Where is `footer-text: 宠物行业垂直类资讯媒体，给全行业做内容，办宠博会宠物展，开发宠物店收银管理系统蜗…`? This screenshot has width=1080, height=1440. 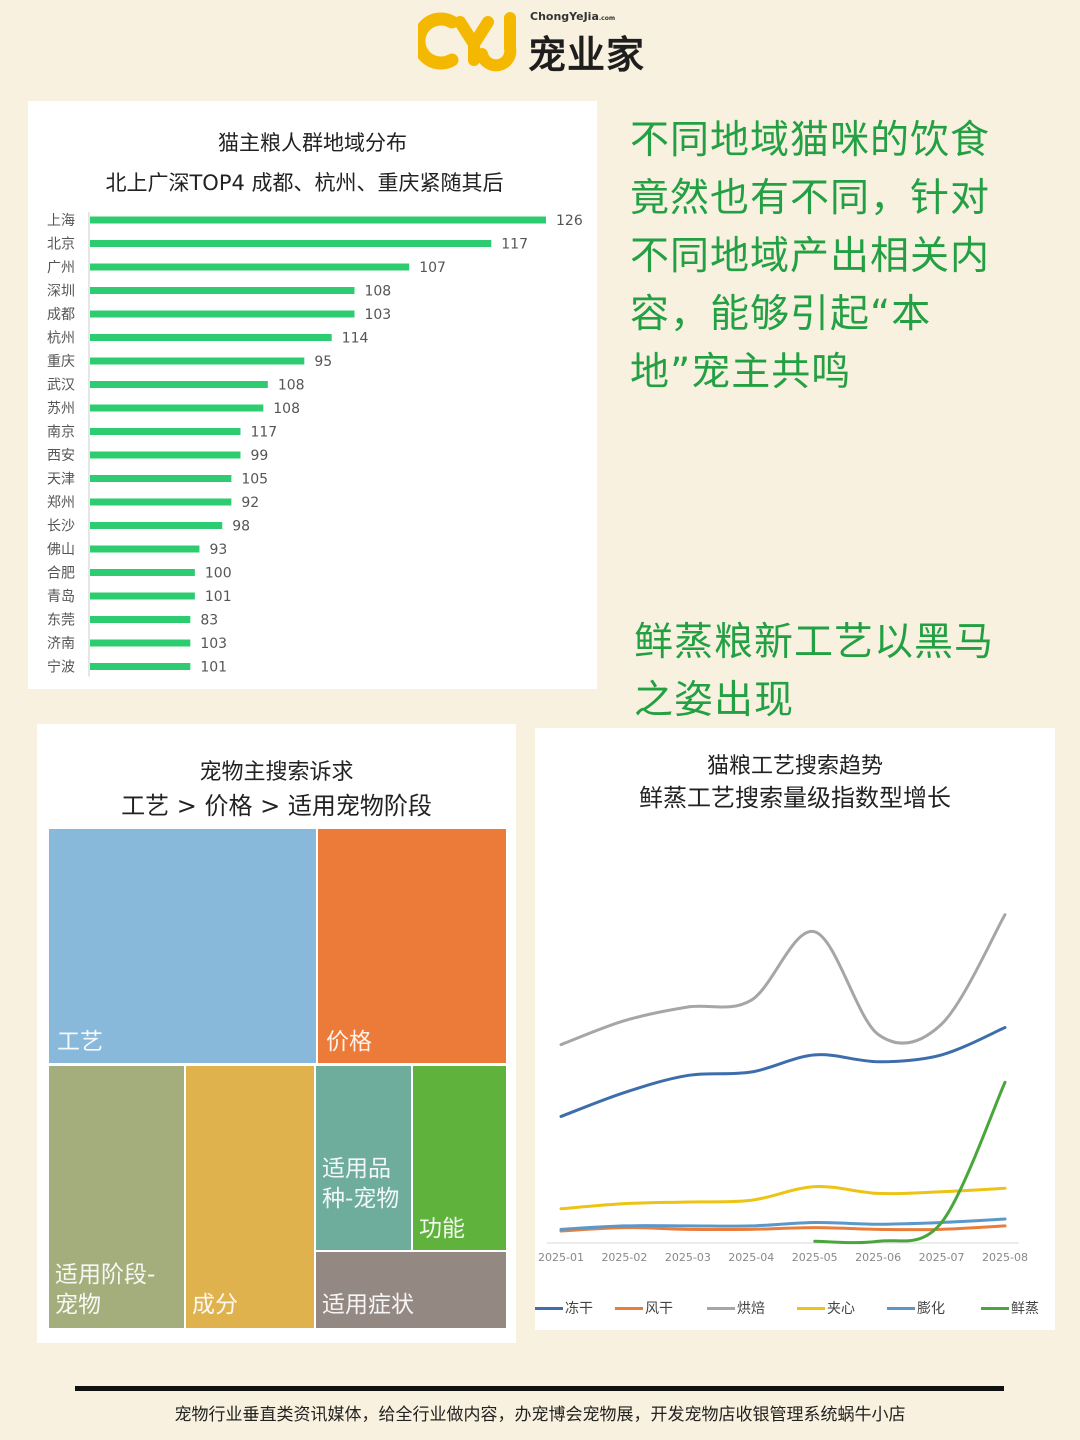
footer-text: 宠物行业垂直类资讯媒体，给全行业做内容，办宠博会宠物展，开发宠物店收银管理系统蜗… is located at coordinates (540, 1415).